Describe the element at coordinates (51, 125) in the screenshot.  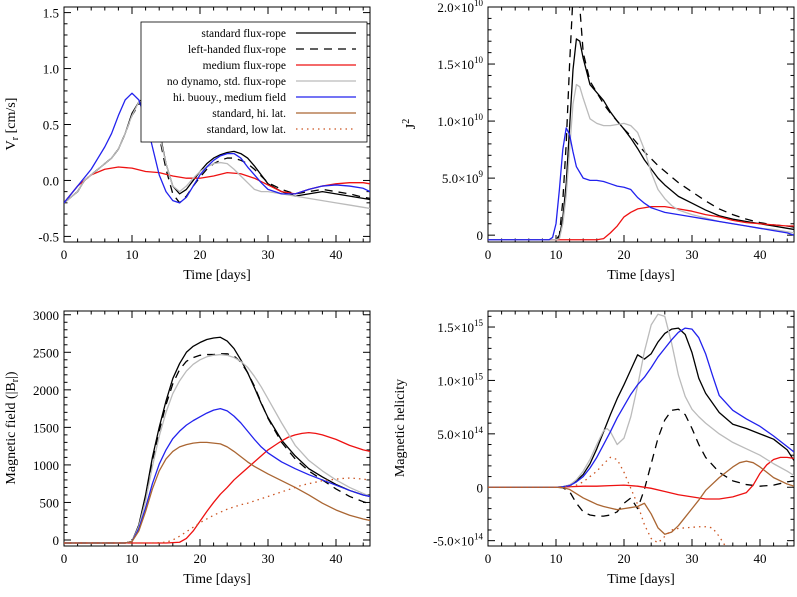
I see `y-tick-label: 0.5` at that location.